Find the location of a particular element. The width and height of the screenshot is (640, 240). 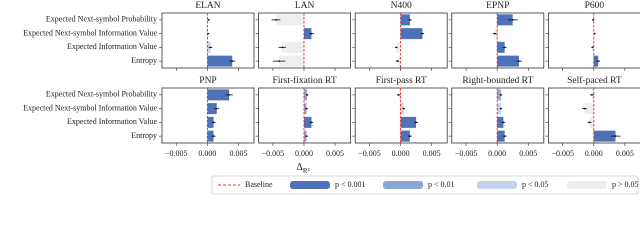

x-axis-label: ΔR² is located at coordinates (302, 168).